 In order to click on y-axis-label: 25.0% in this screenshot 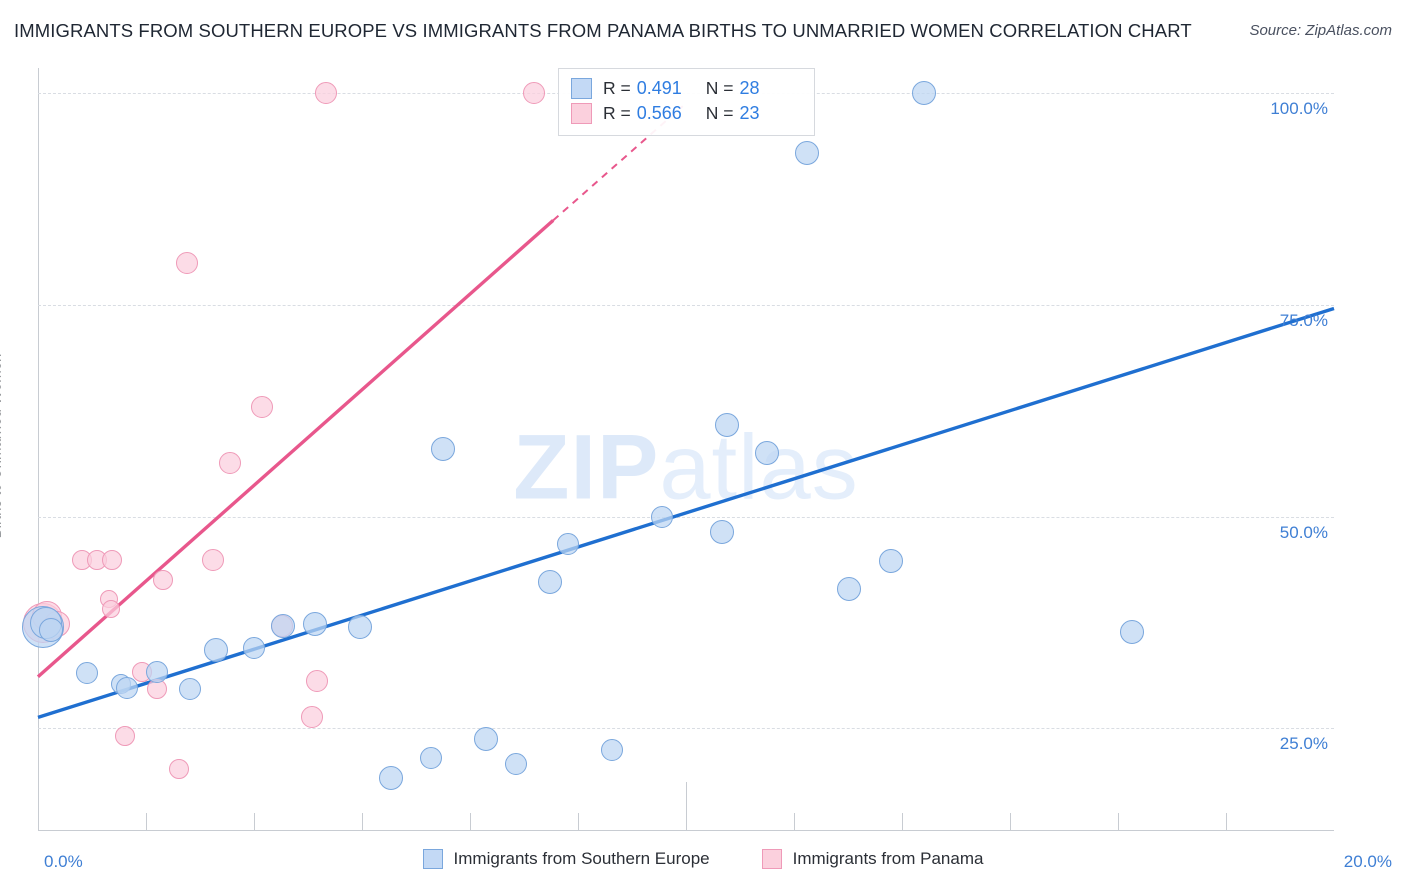, I will do `click(1303, 744)`.